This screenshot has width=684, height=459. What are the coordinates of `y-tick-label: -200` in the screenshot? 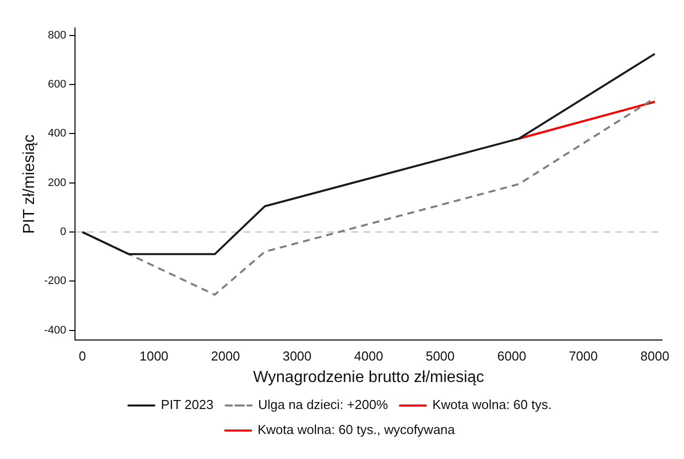 It's located at (55, 281).